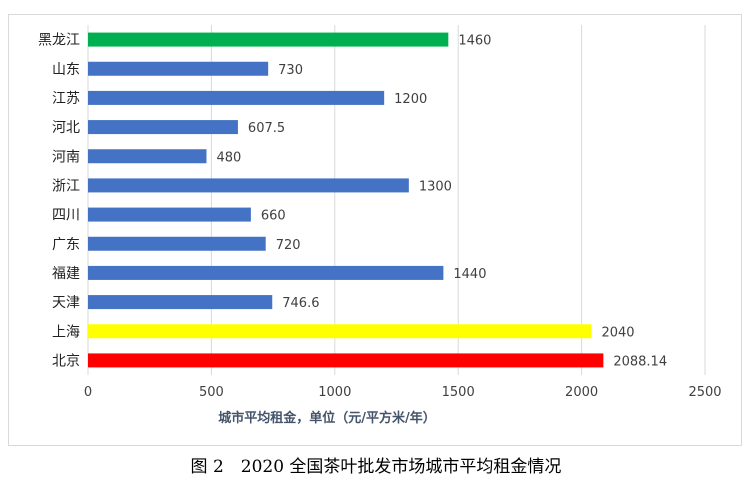 The height and width of the screenshot is (484, 752). I want to click on value-label: 480, so click(228, 157).